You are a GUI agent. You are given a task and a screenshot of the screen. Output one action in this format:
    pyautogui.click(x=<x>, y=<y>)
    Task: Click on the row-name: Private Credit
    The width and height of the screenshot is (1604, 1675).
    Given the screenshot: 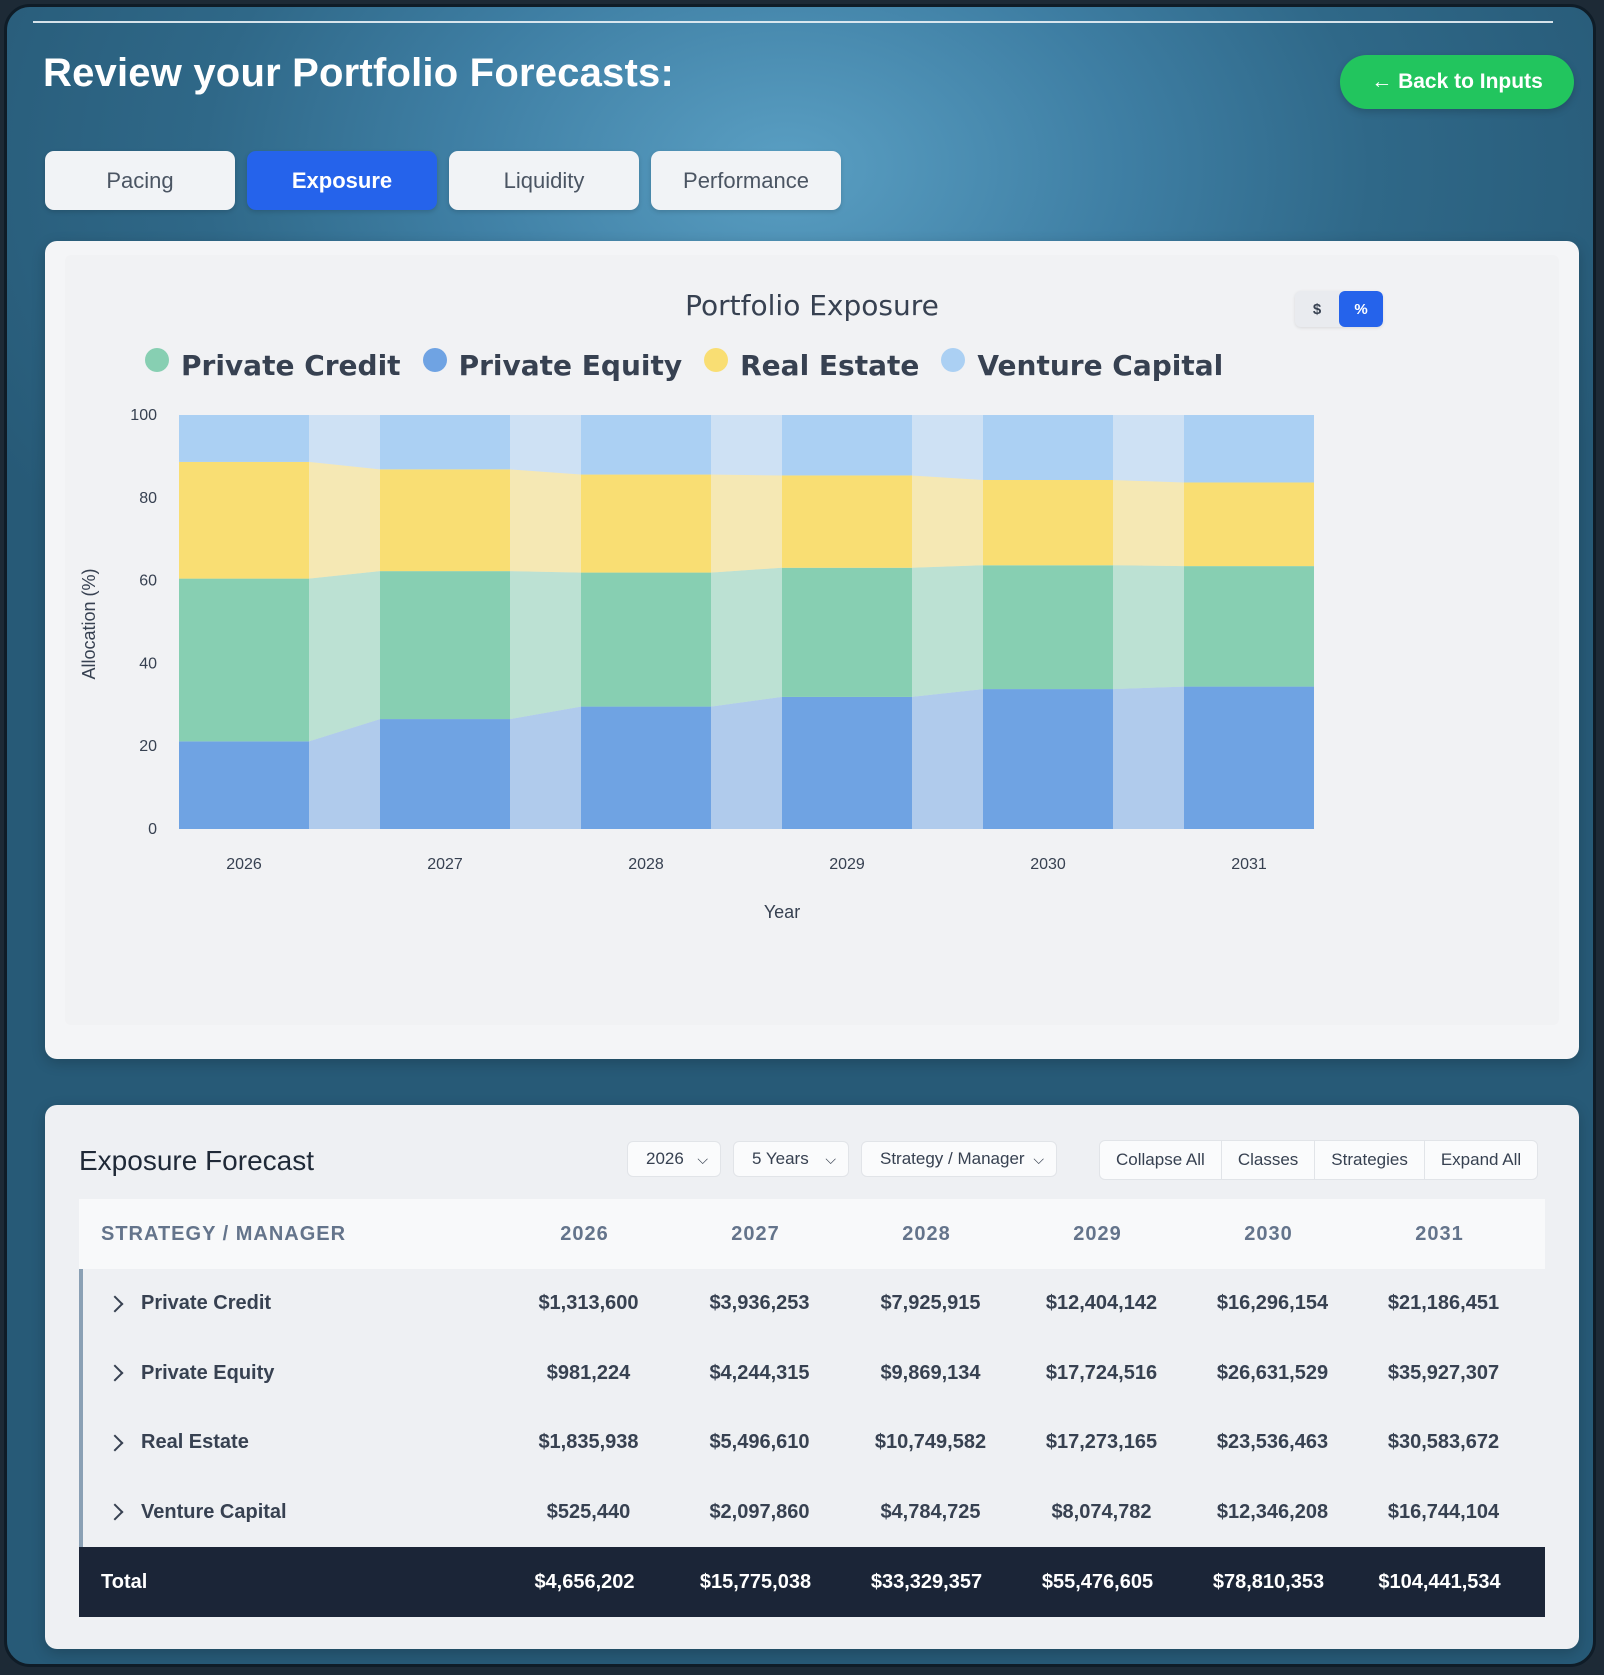 What is the action you would take?
    pyautogui.click(x=206, y=1303)
    